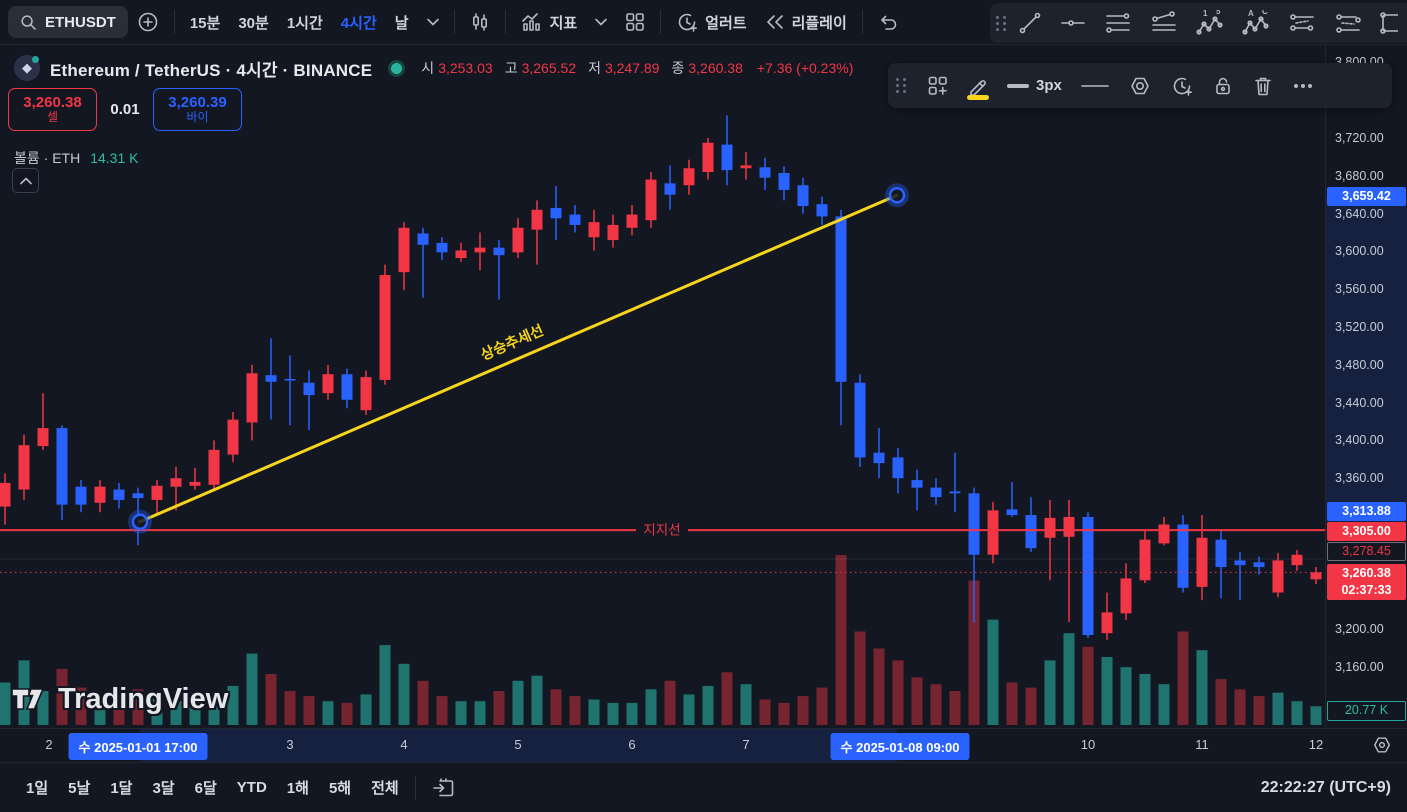 This screenshot has height=812, width=1407. Describe the element at coordinates (711, 22) in the screenshot. I see `alert-button: 얼러트` at that location.